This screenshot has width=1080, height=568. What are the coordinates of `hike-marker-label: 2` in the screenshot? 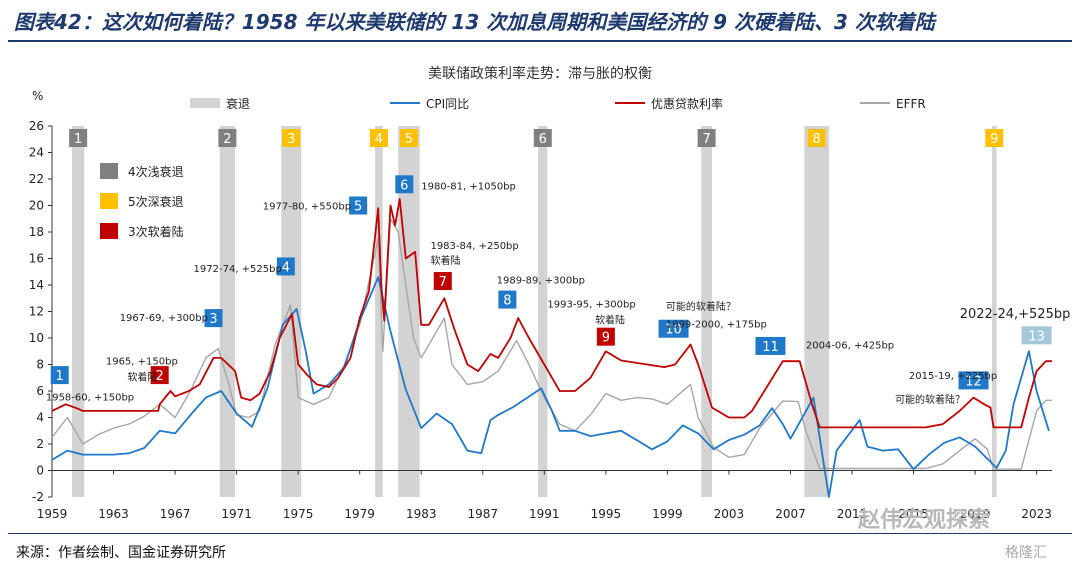 It's located at (160, 376).